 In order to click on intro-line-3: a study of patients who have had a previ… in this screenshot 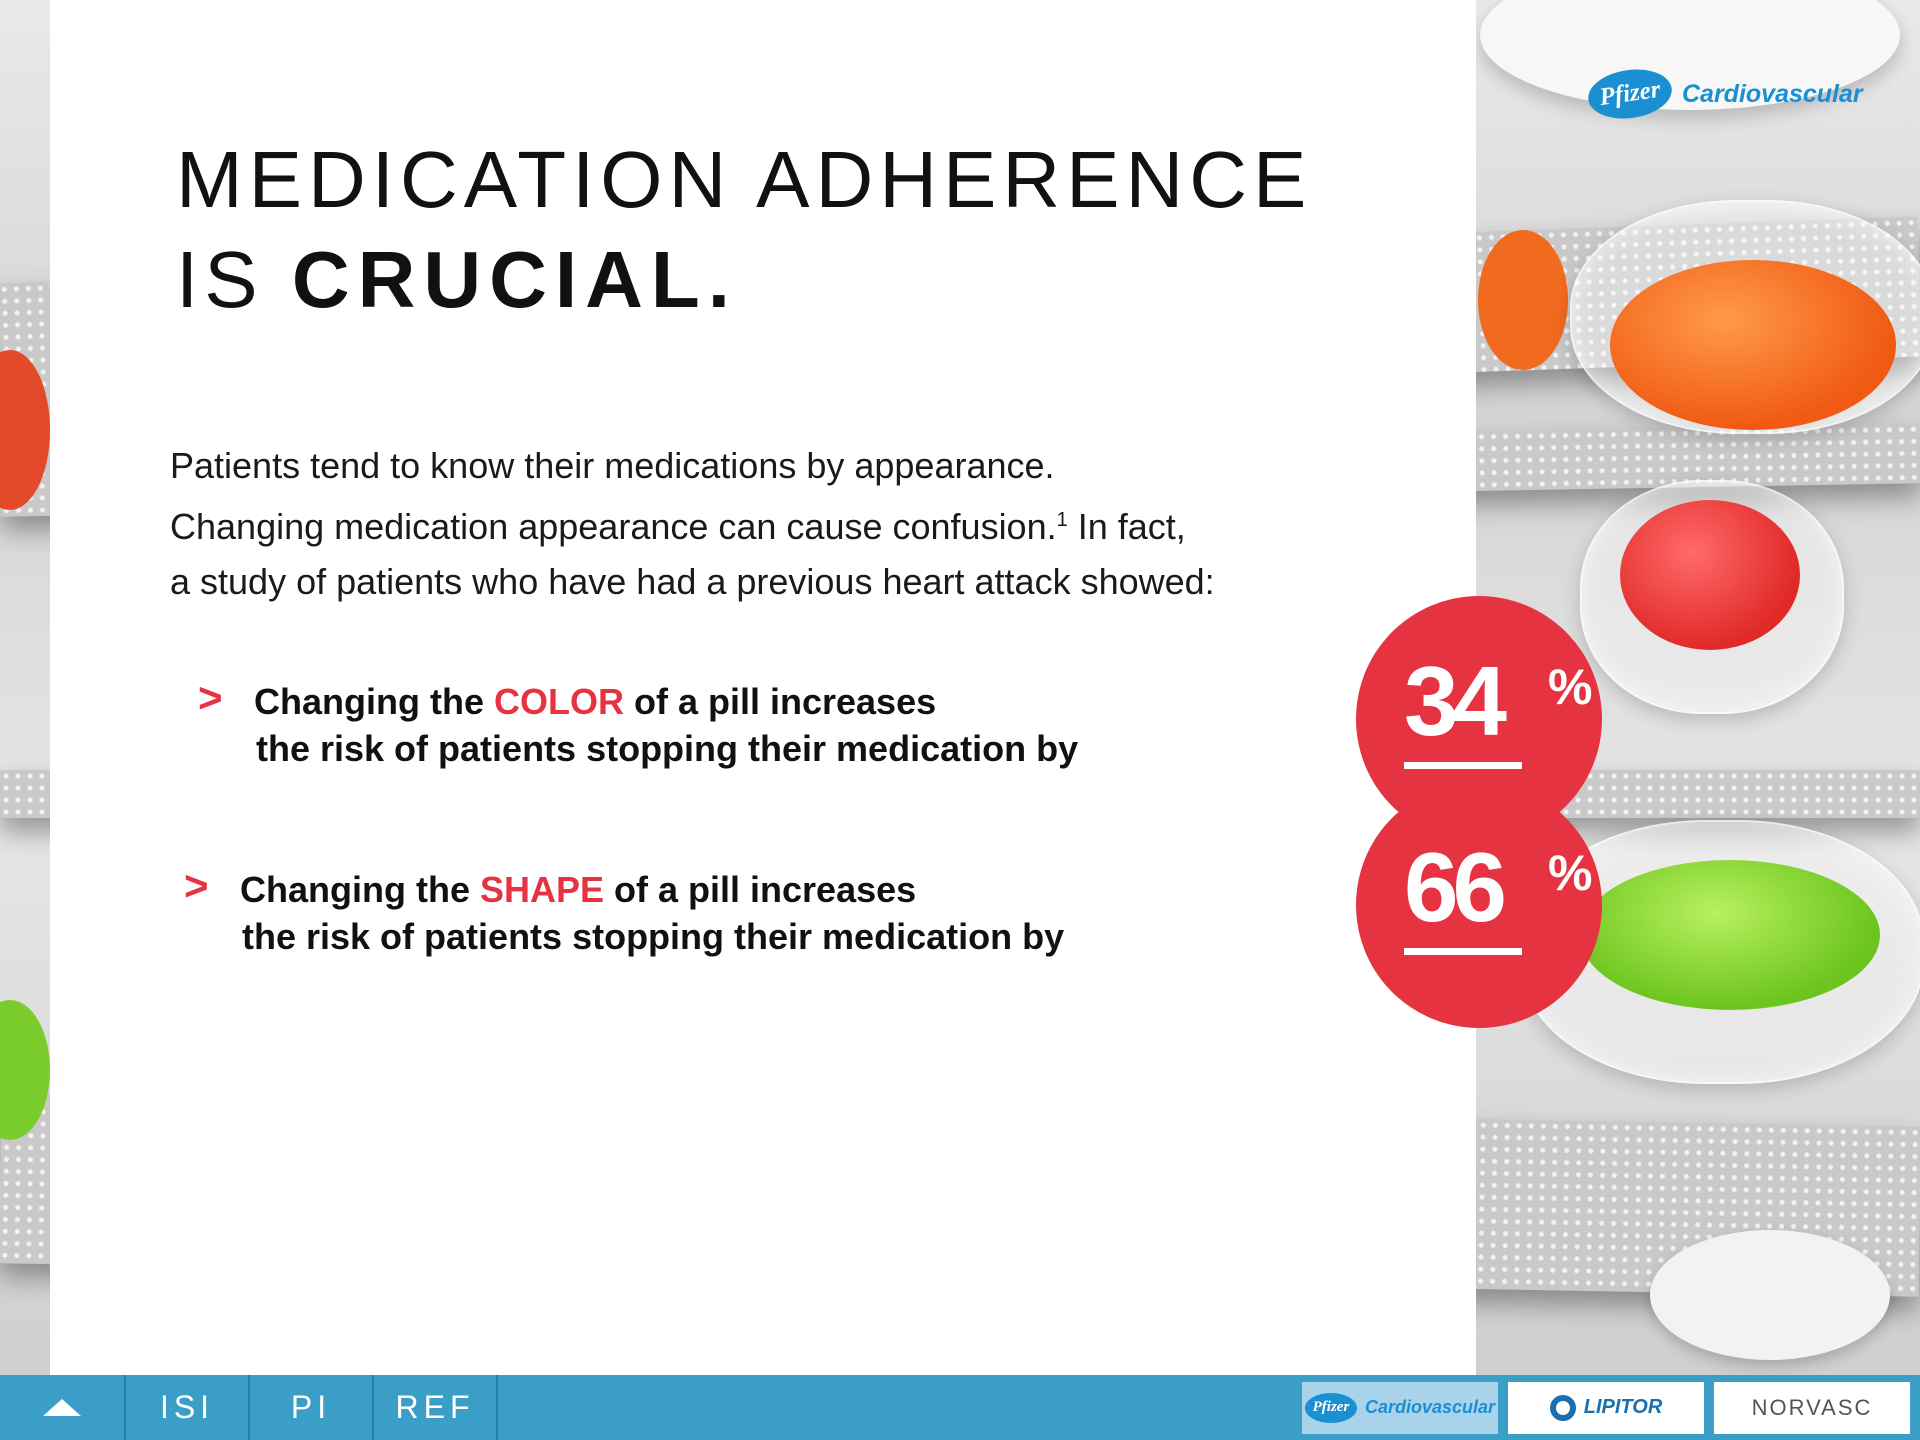, I will do `click(692, 581)`.